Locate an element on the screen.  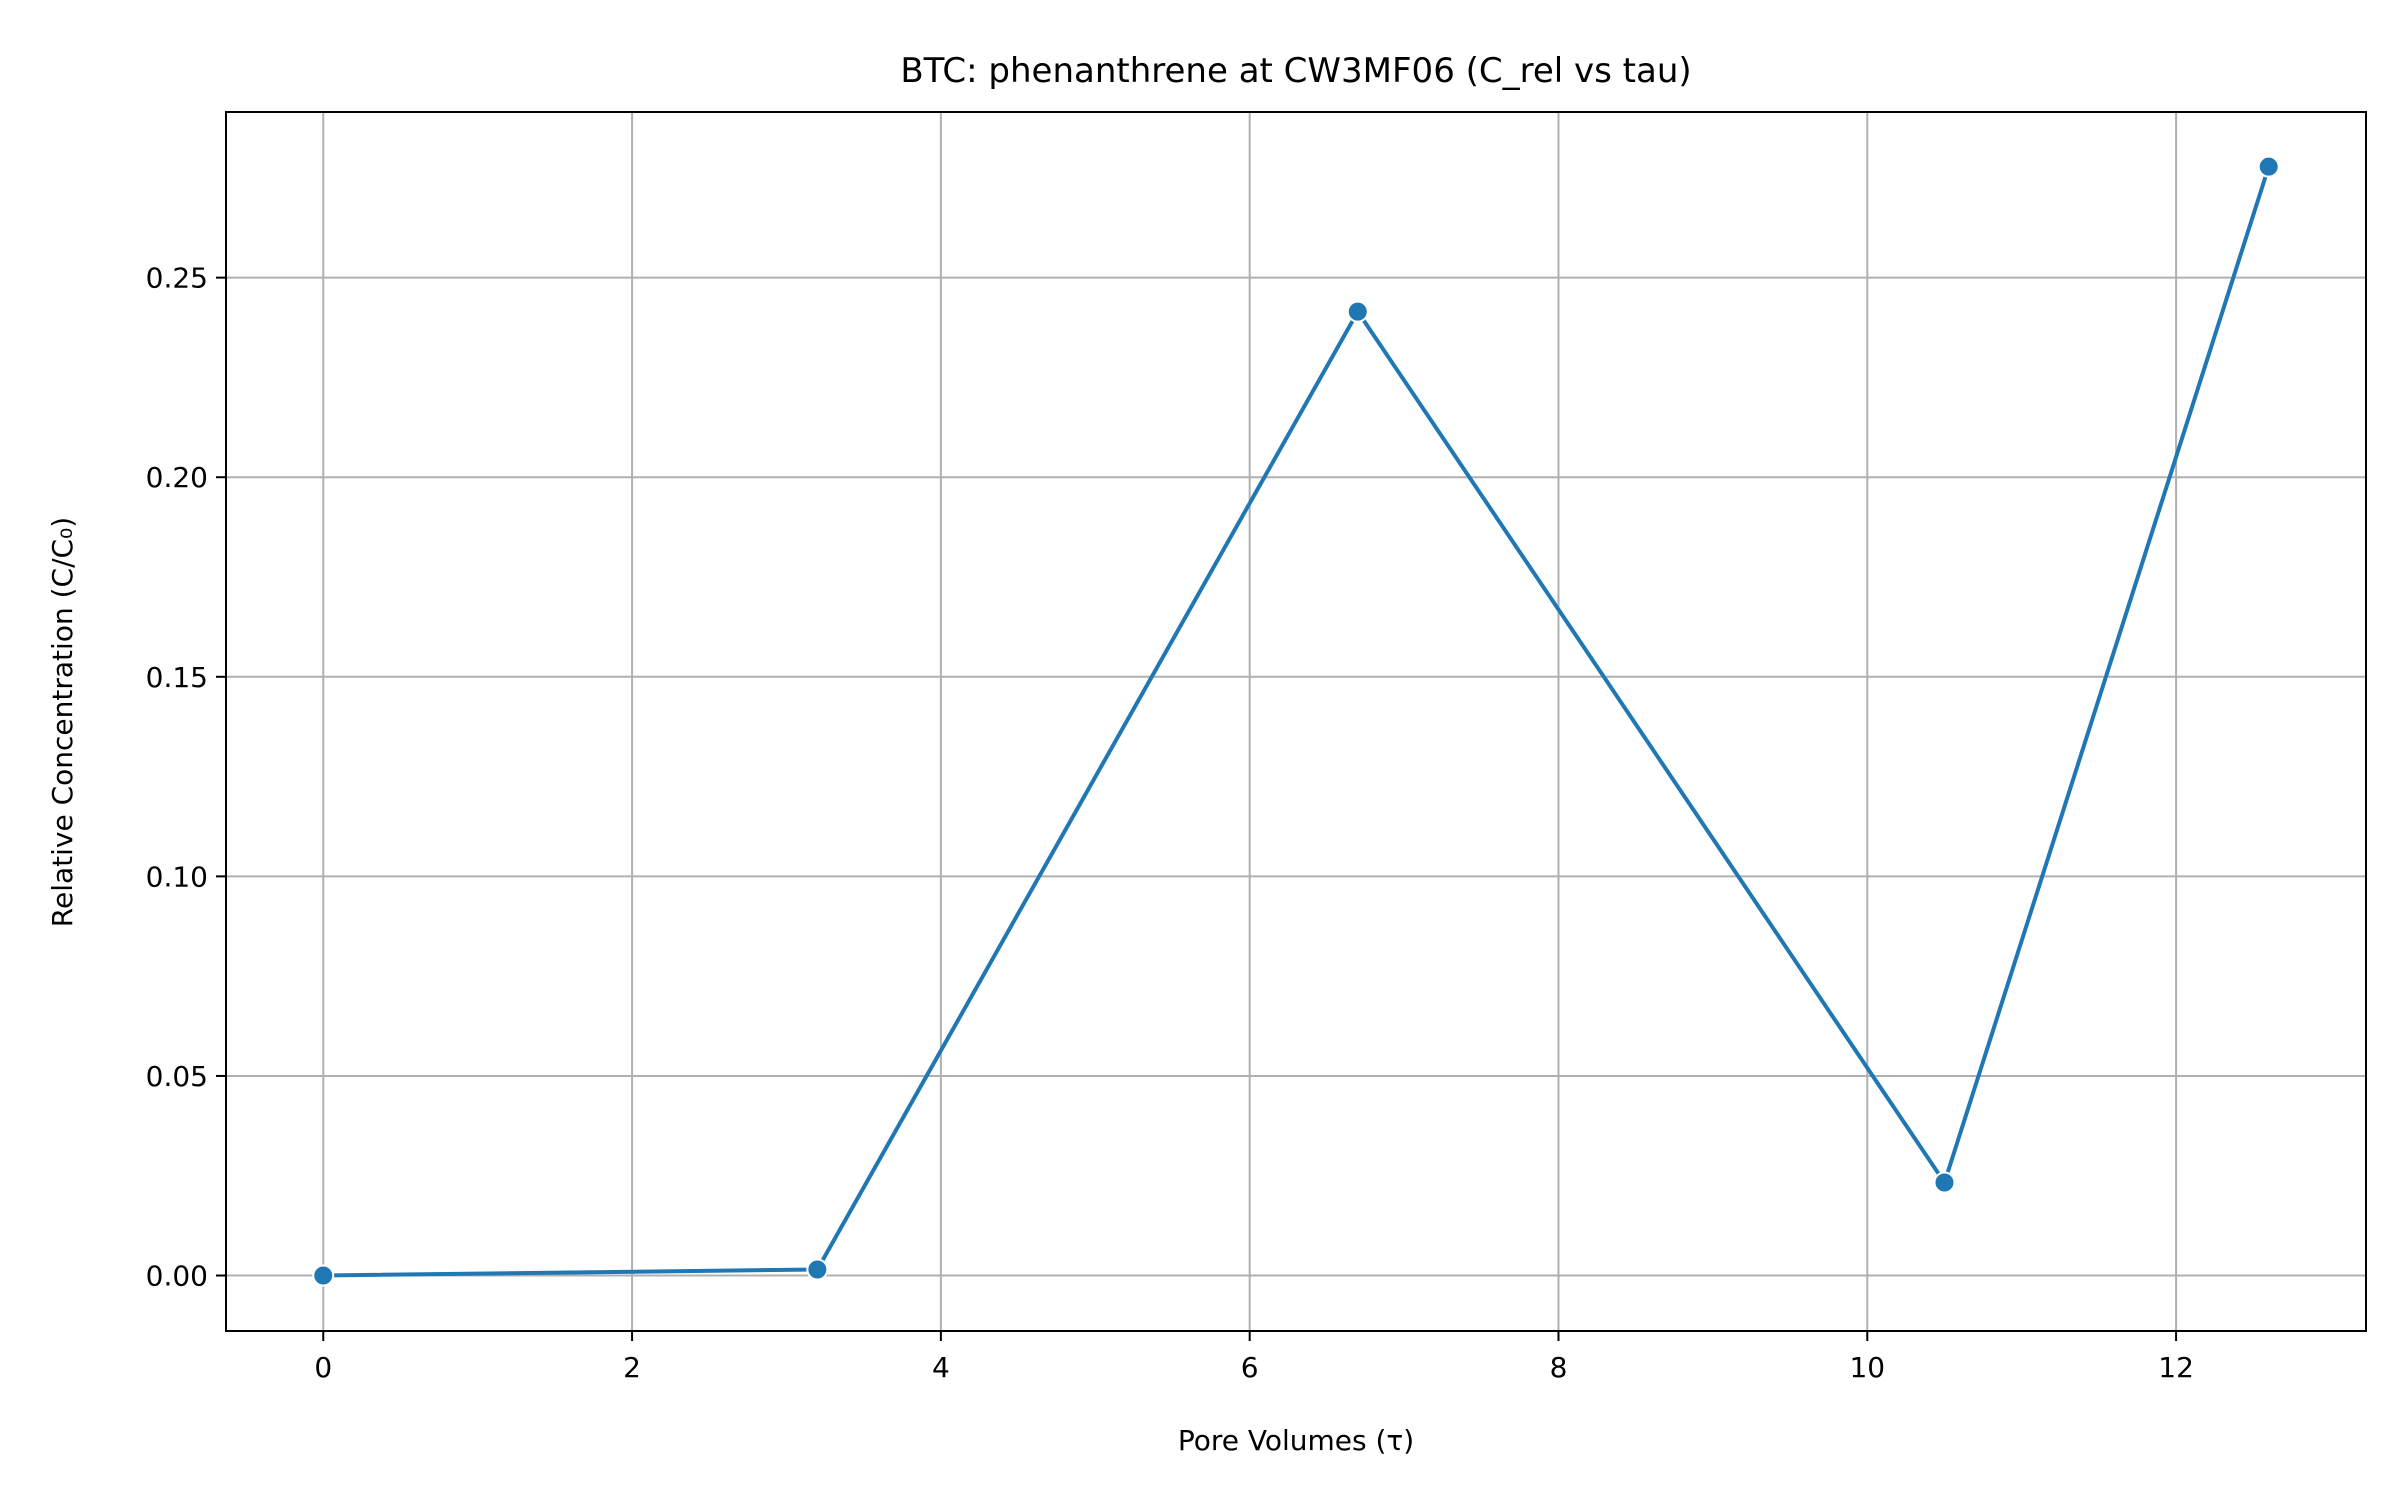
y-tick-label: 0.25 is located at coordinates (177, 278).